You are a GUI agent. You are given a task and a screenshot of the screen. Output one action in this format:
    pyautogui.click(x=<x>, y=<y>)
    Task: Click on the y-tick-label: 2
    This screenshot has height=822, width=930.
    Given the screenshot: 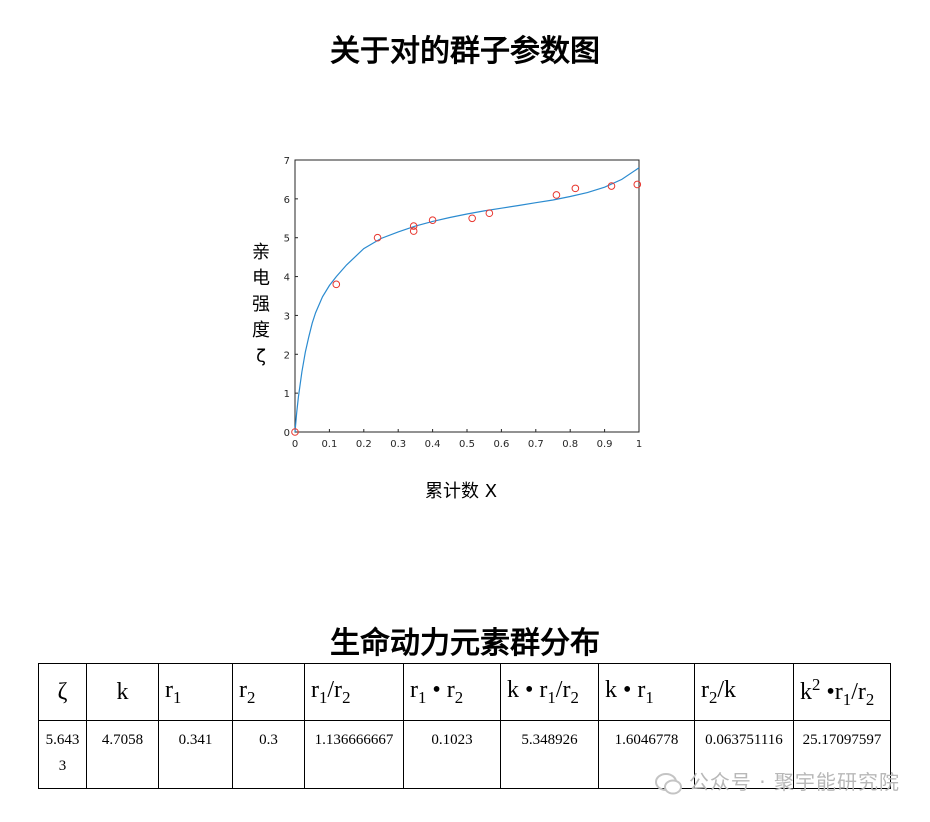 What is the action you would take?
    pyautogui.click(x=287, y=355)
    